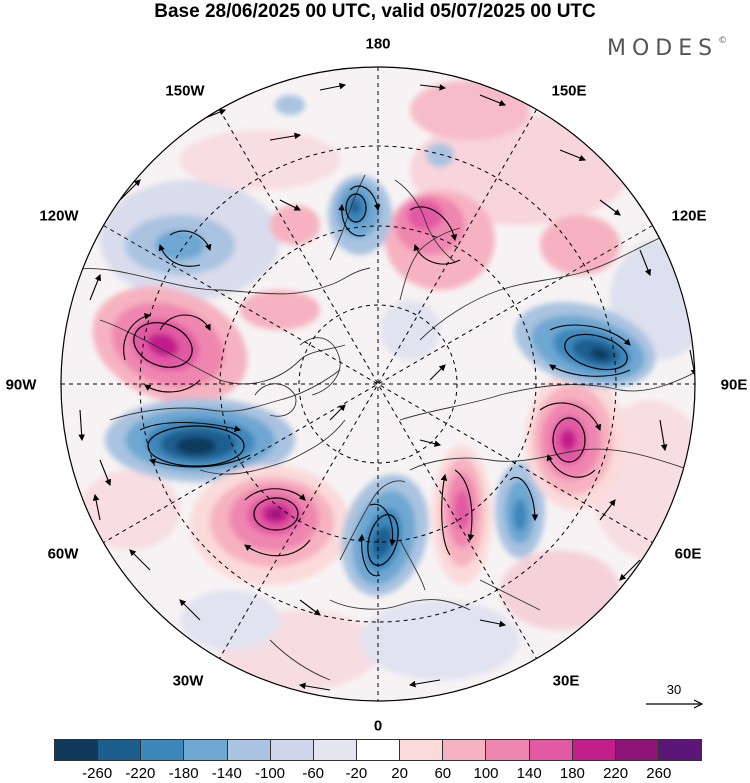  I want to click on reference-vector: 30, so click(674, 697).